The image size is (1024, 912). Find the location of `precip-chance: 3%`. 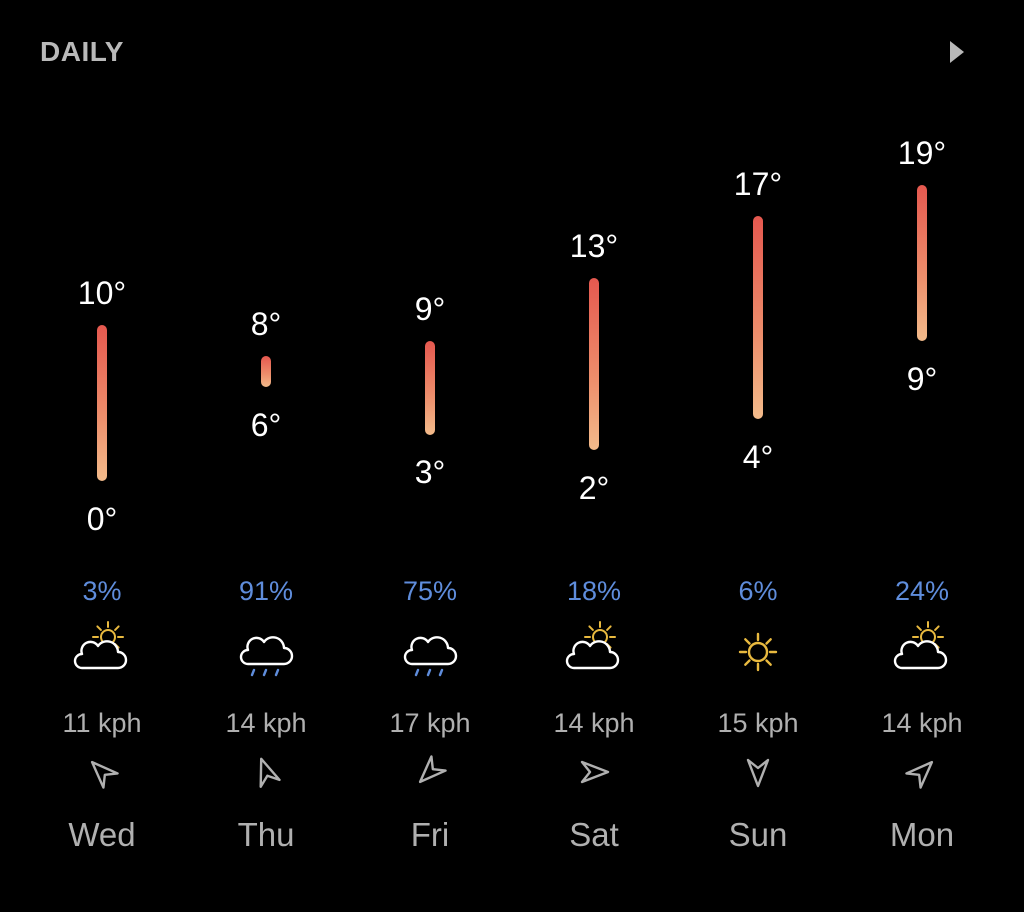

precip-chance: 3% is located at coordinates (102, 591).